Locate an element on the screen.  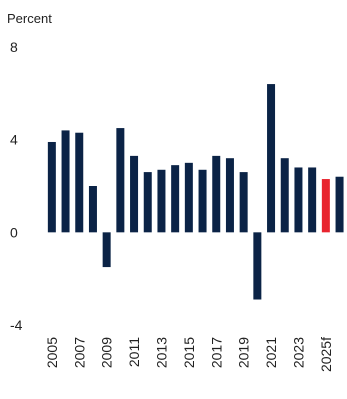
bar-2014 is located at coordinates (175, 199).